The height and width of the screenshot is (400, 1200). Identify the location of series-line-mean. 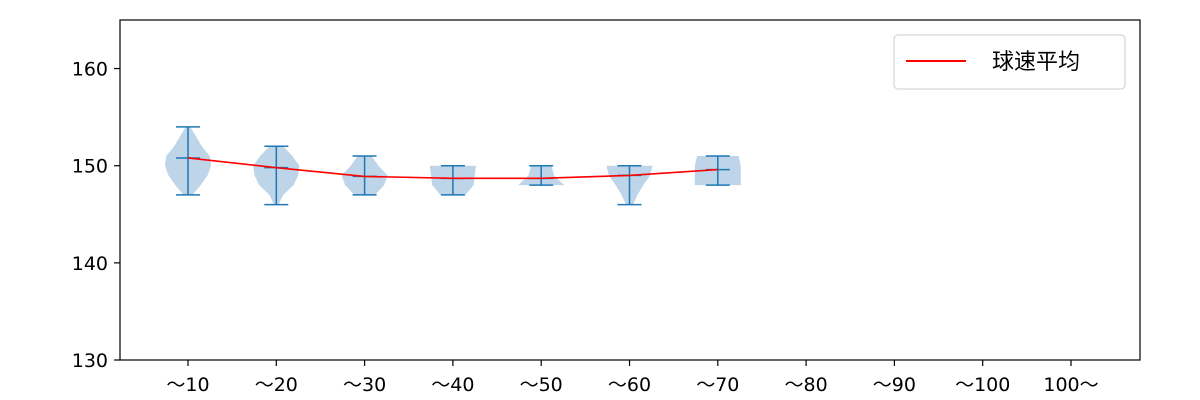
(452, 168).